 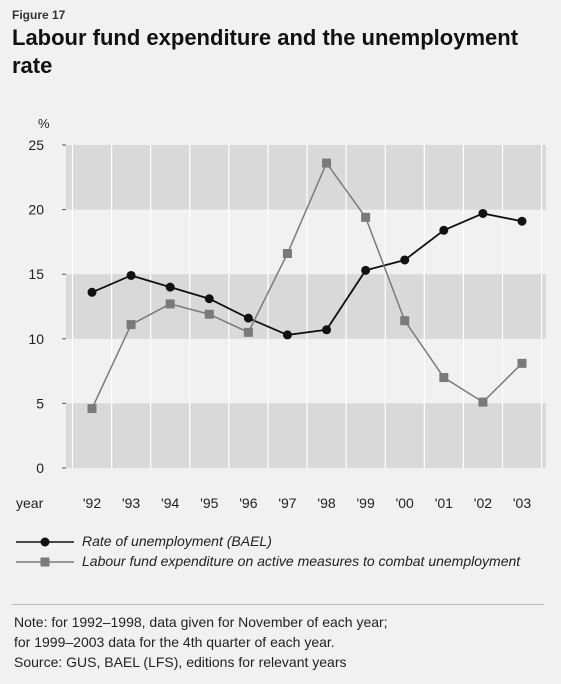 What do you see at coordinates (30, 503) in the screenshot?
I see `x-axis-label: year` at bounding box center [30, 503].